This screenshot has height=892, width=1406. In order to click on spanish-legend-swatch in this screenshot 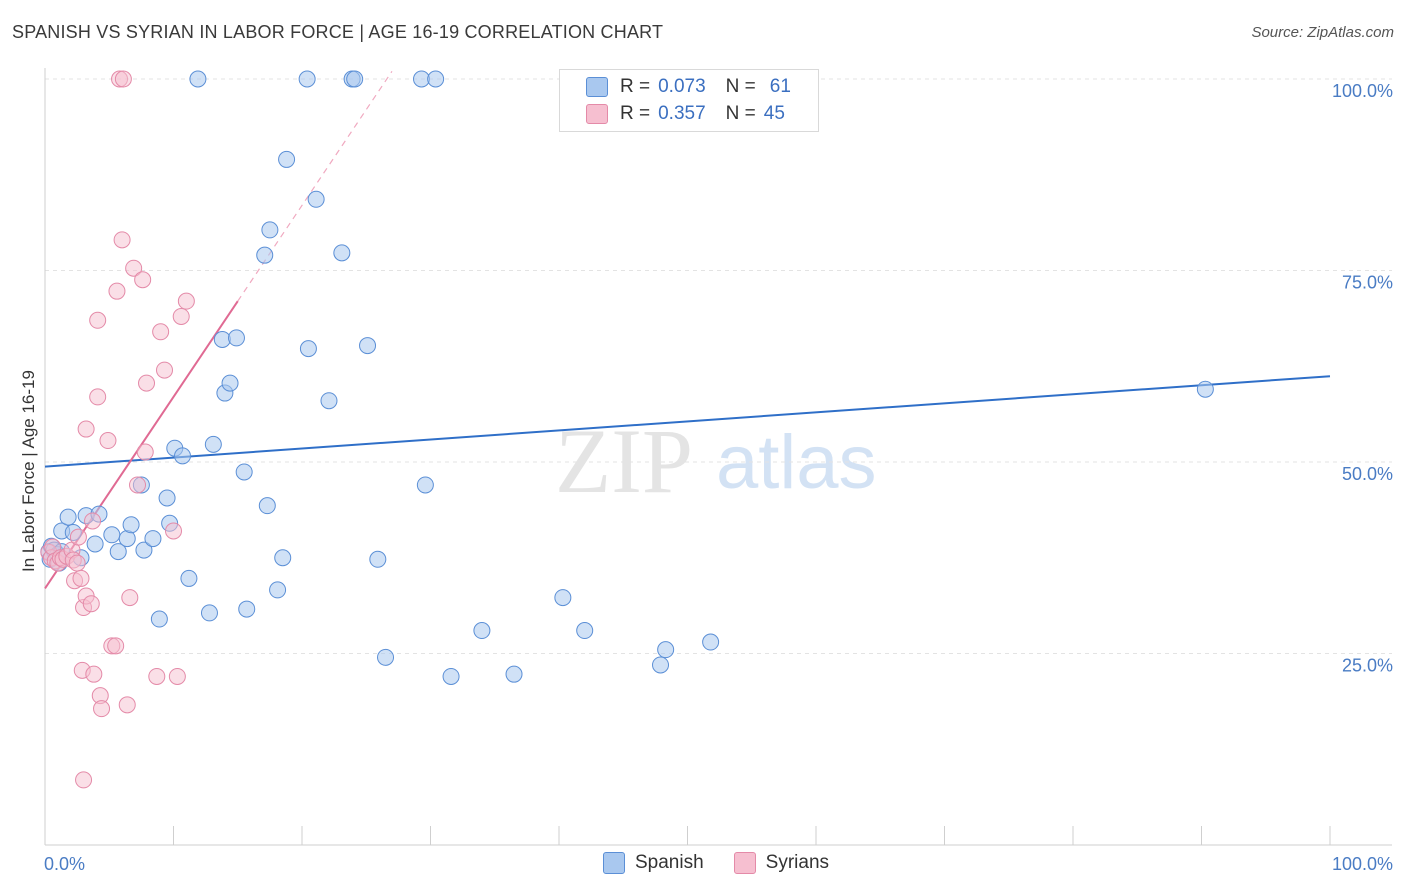, I will do `click(614, 863)`.